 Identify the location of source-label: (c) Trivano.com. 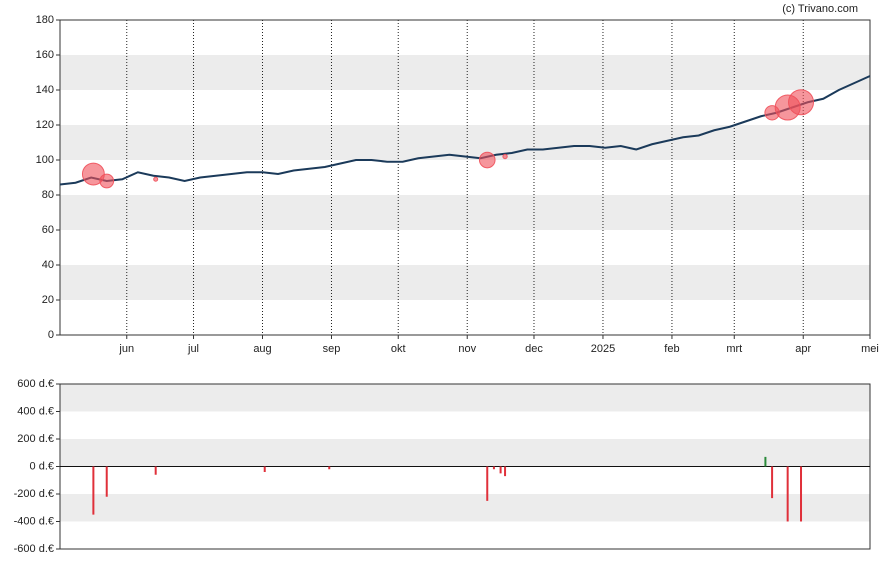
(820, 9).